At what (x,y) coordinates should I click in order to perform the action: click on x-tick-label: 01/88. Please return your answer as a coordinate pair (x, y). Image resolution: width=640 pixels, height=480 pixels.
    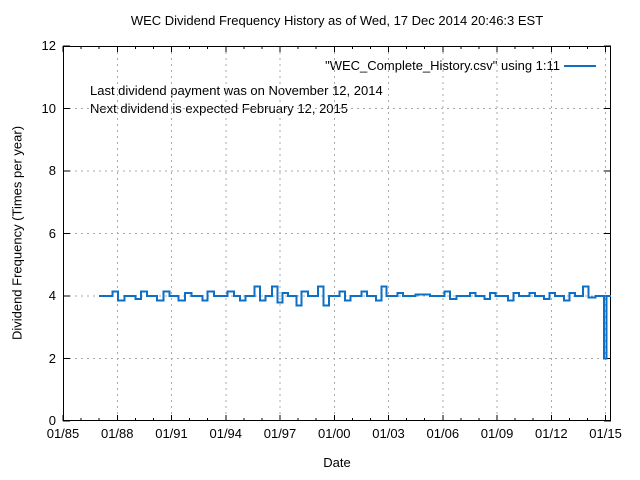
    Looking at the image, I should click on (117, 433).